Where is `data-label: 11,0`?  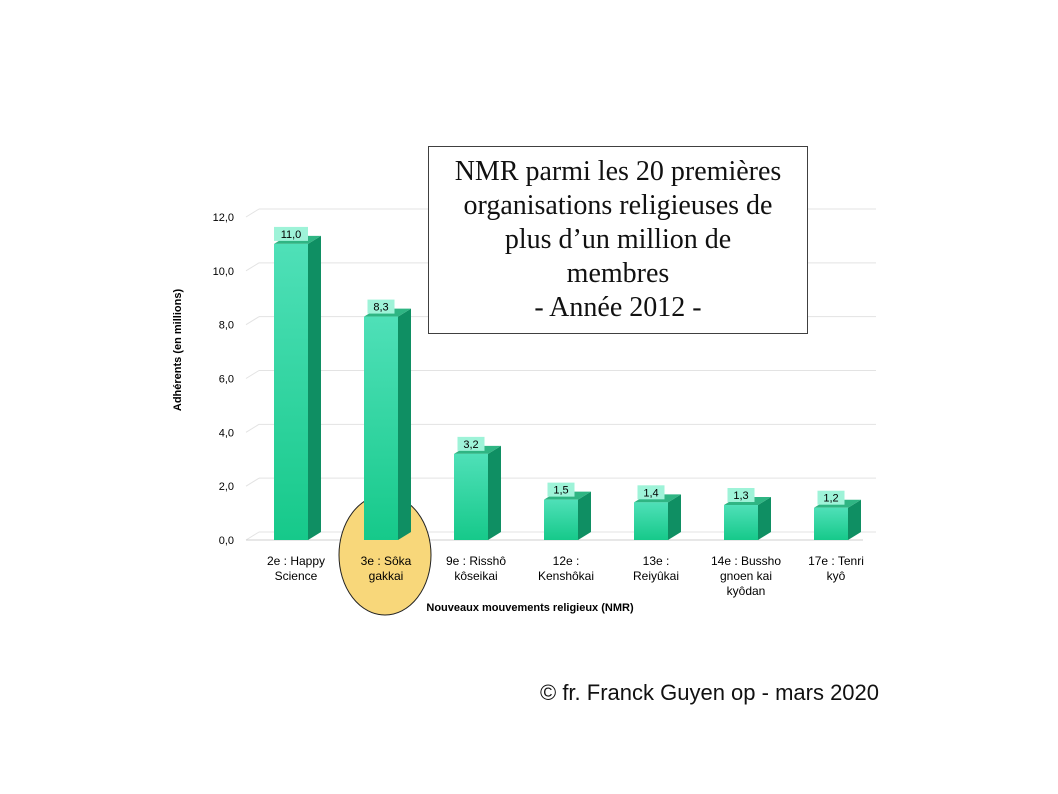
data-label: 11,0 is located at coordinates (291, 235).